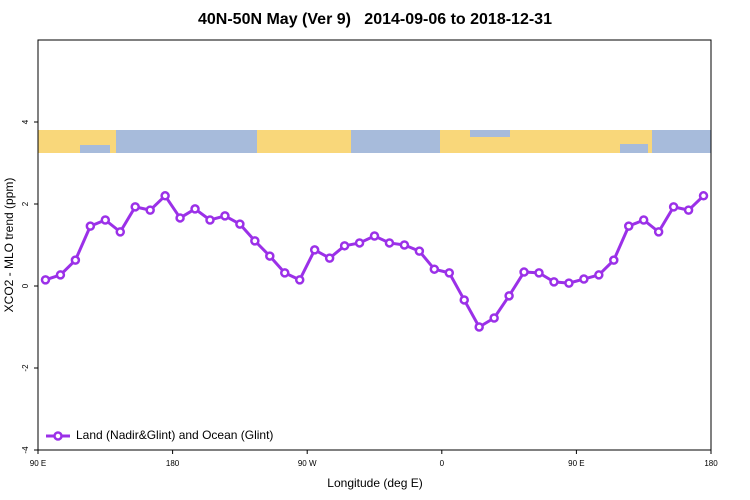 Image resolution: width=750 pixels, height=500 pixels. What do you see at coordinates (58, 436) in the screenshot?
I see `legend-marker` at bounding box center [58, 436].